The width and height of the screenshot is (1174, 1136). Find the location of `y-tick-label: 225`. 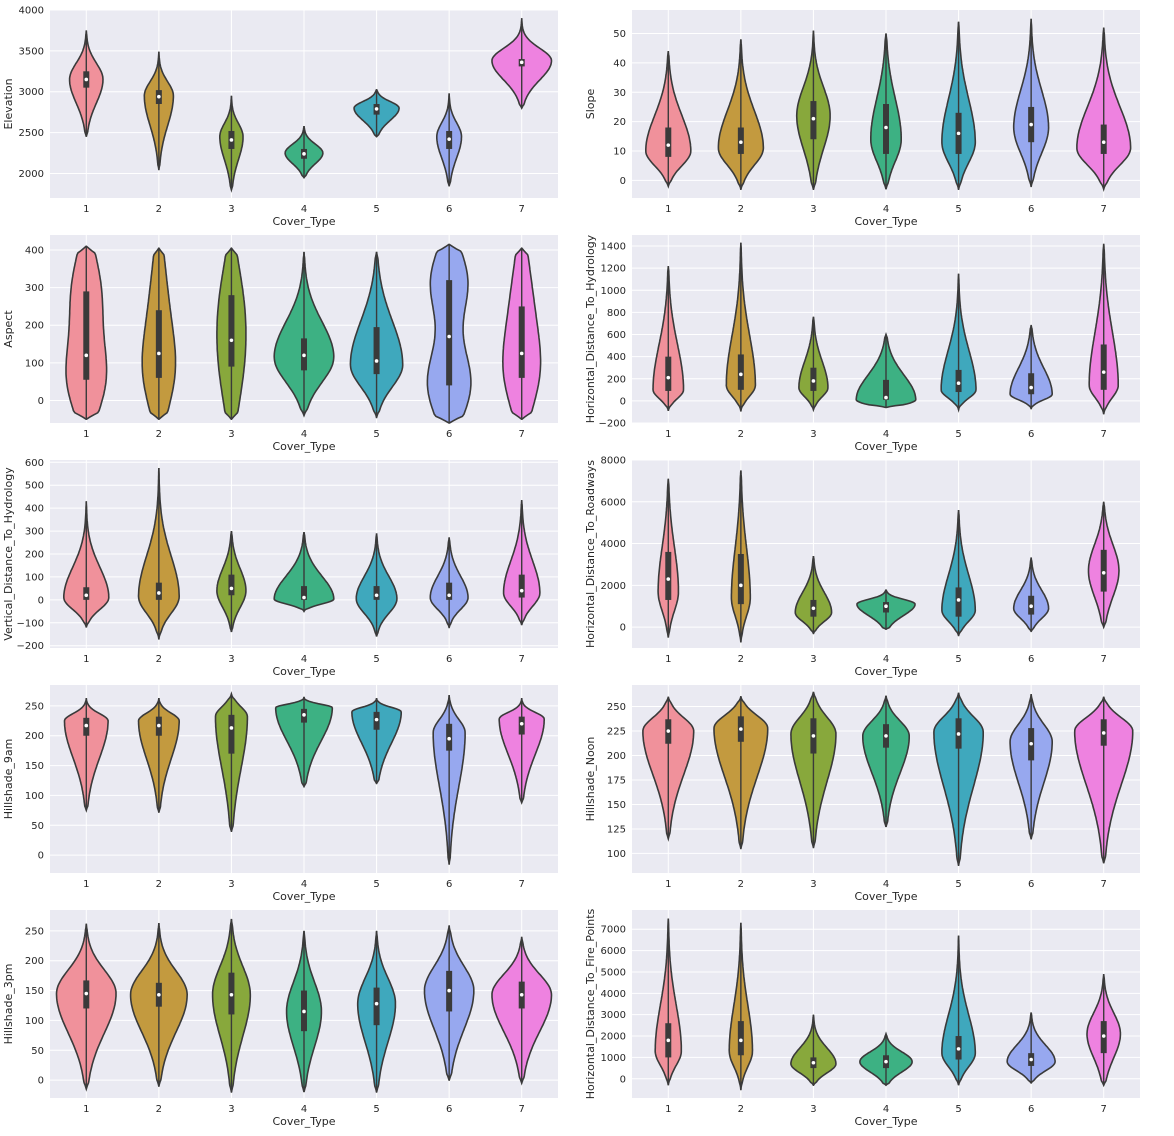

y-tick-label: 225 is located at coordinates (616, 732).